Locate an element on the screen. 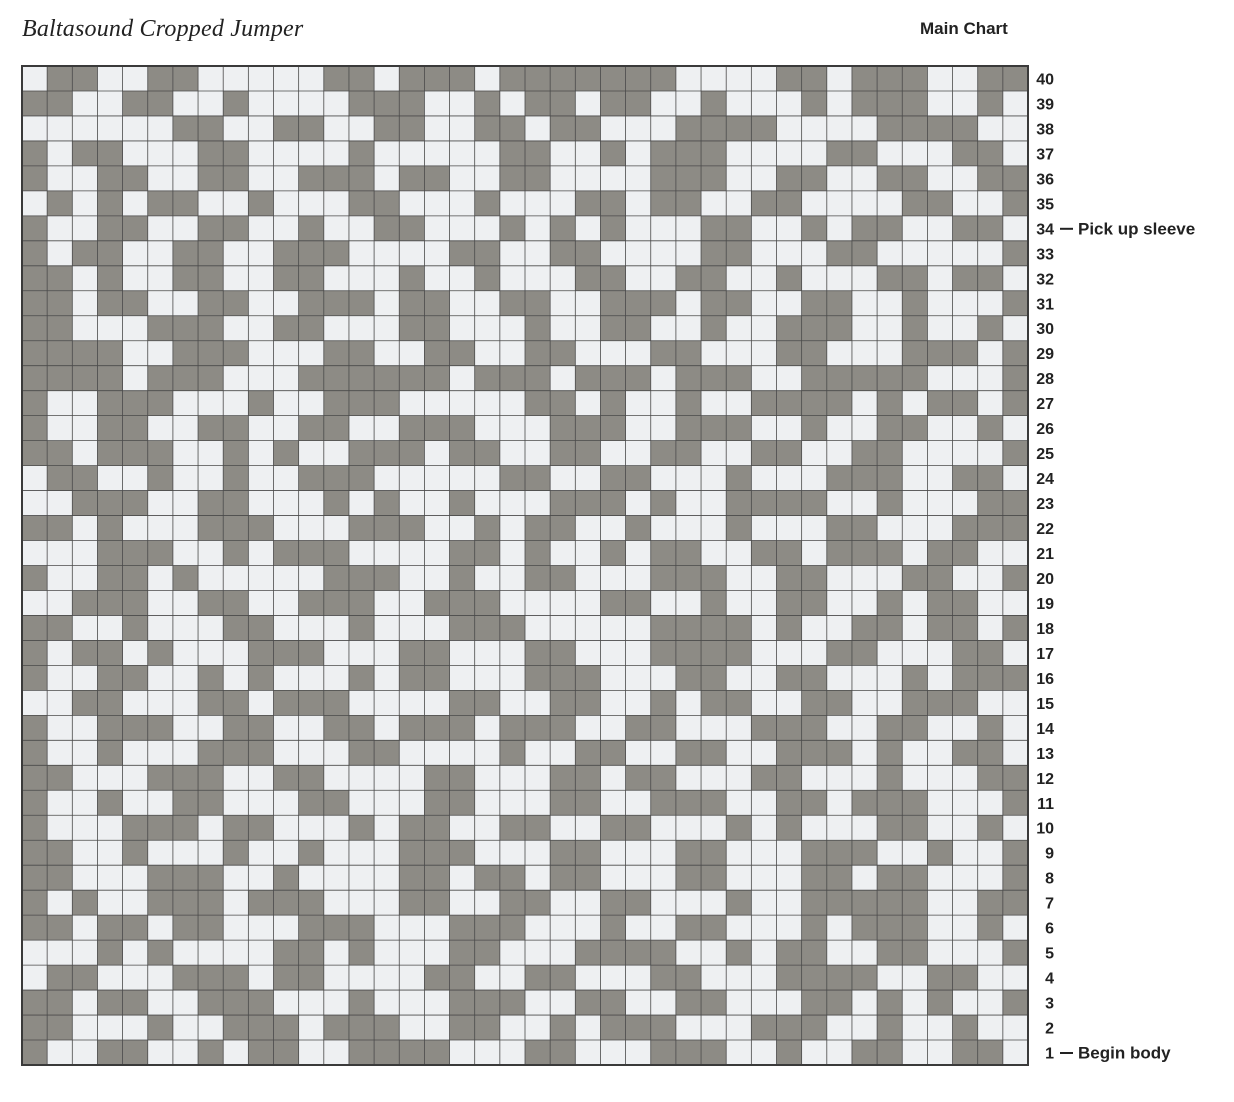  chart-title: Main Chart is located at coordinates (964, 28).